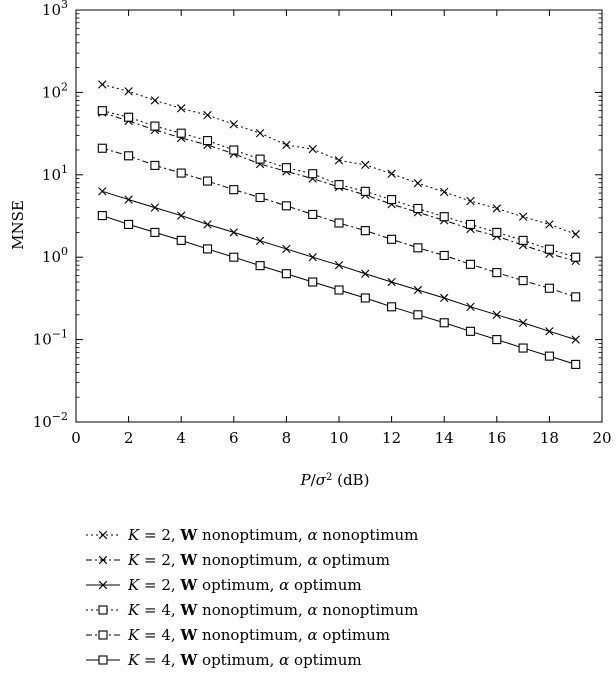 Image resolution: width=616 pixels, height=676 pixels. What do you see at coordinates (272, 535) in the screenshot?
I see `legend-label: K = 2, W nonoptimum, α nonoptimum` at bounding box center [272, 535].